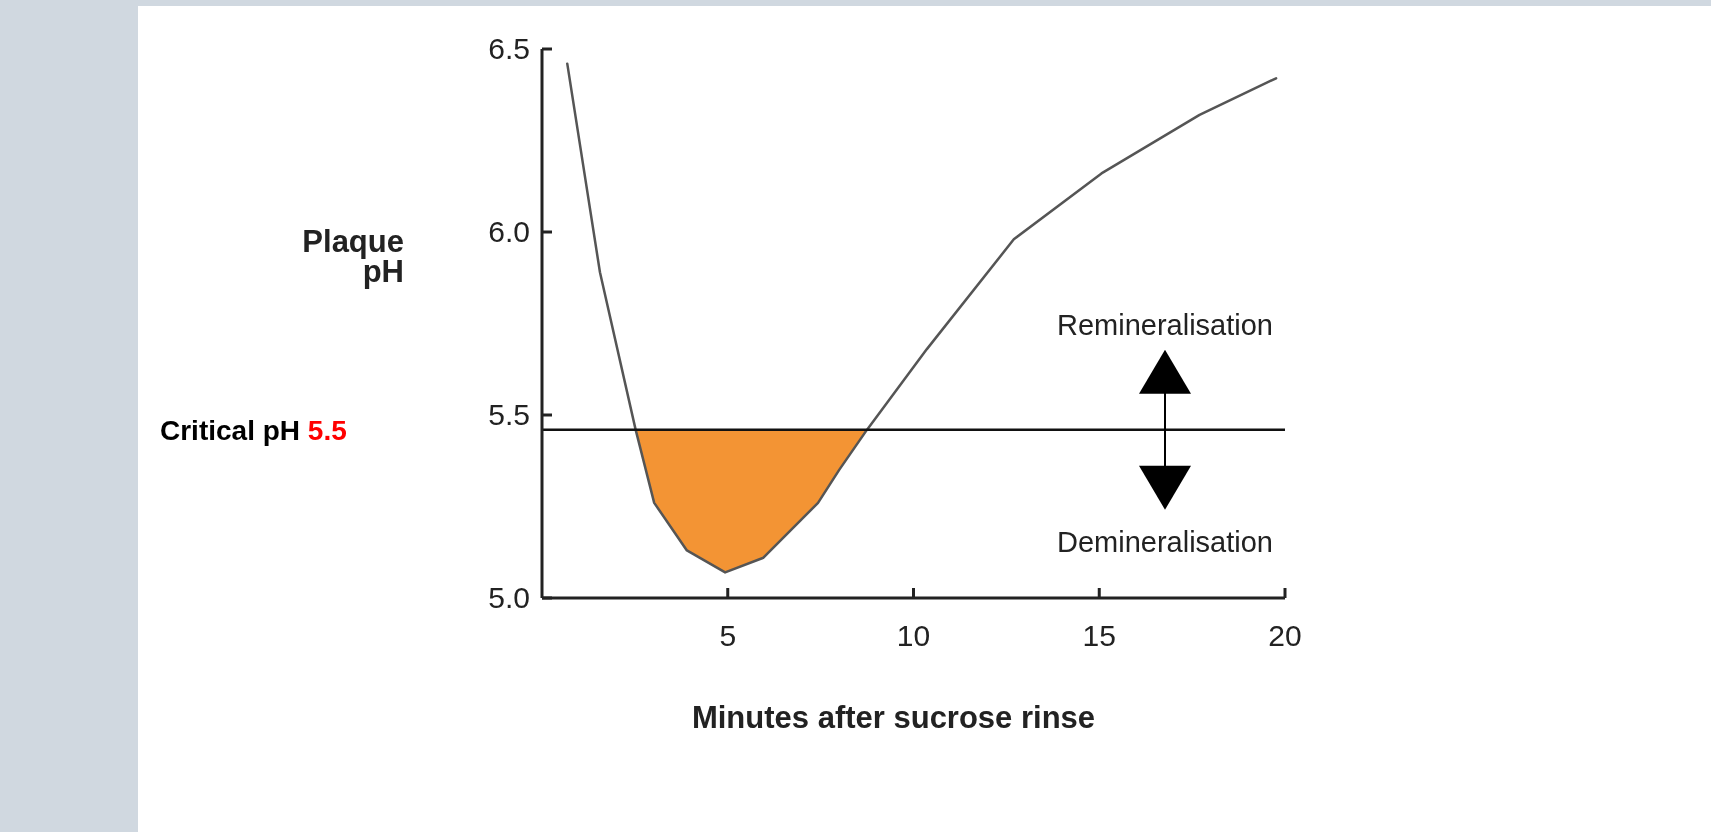 This screenshot has height=832, width=1711. I want to click on x-tick-label: 20, so click(1285, 635).